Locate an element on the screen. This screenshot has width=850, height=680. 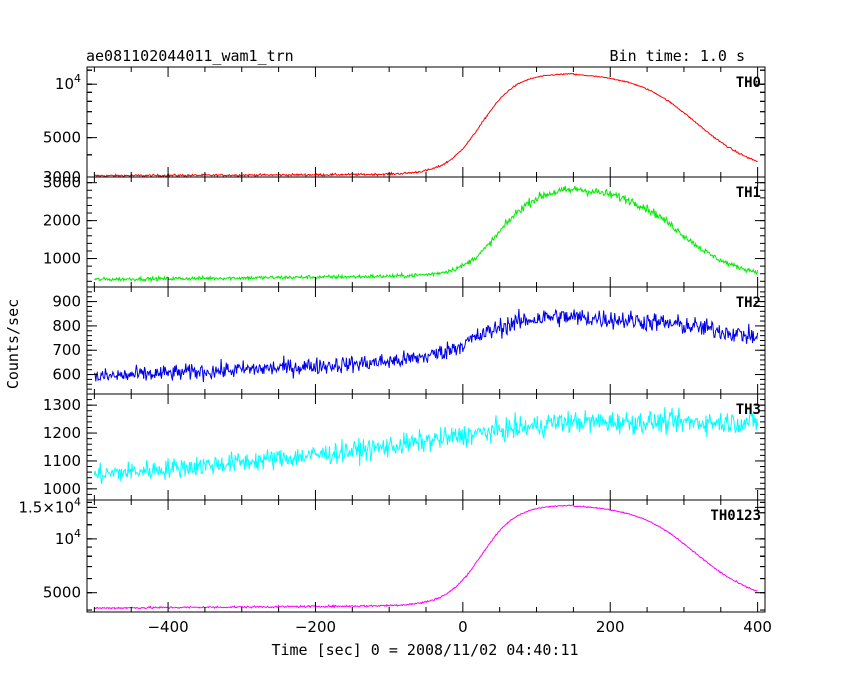
series-line-th1 is located at coordinates (426, 234).